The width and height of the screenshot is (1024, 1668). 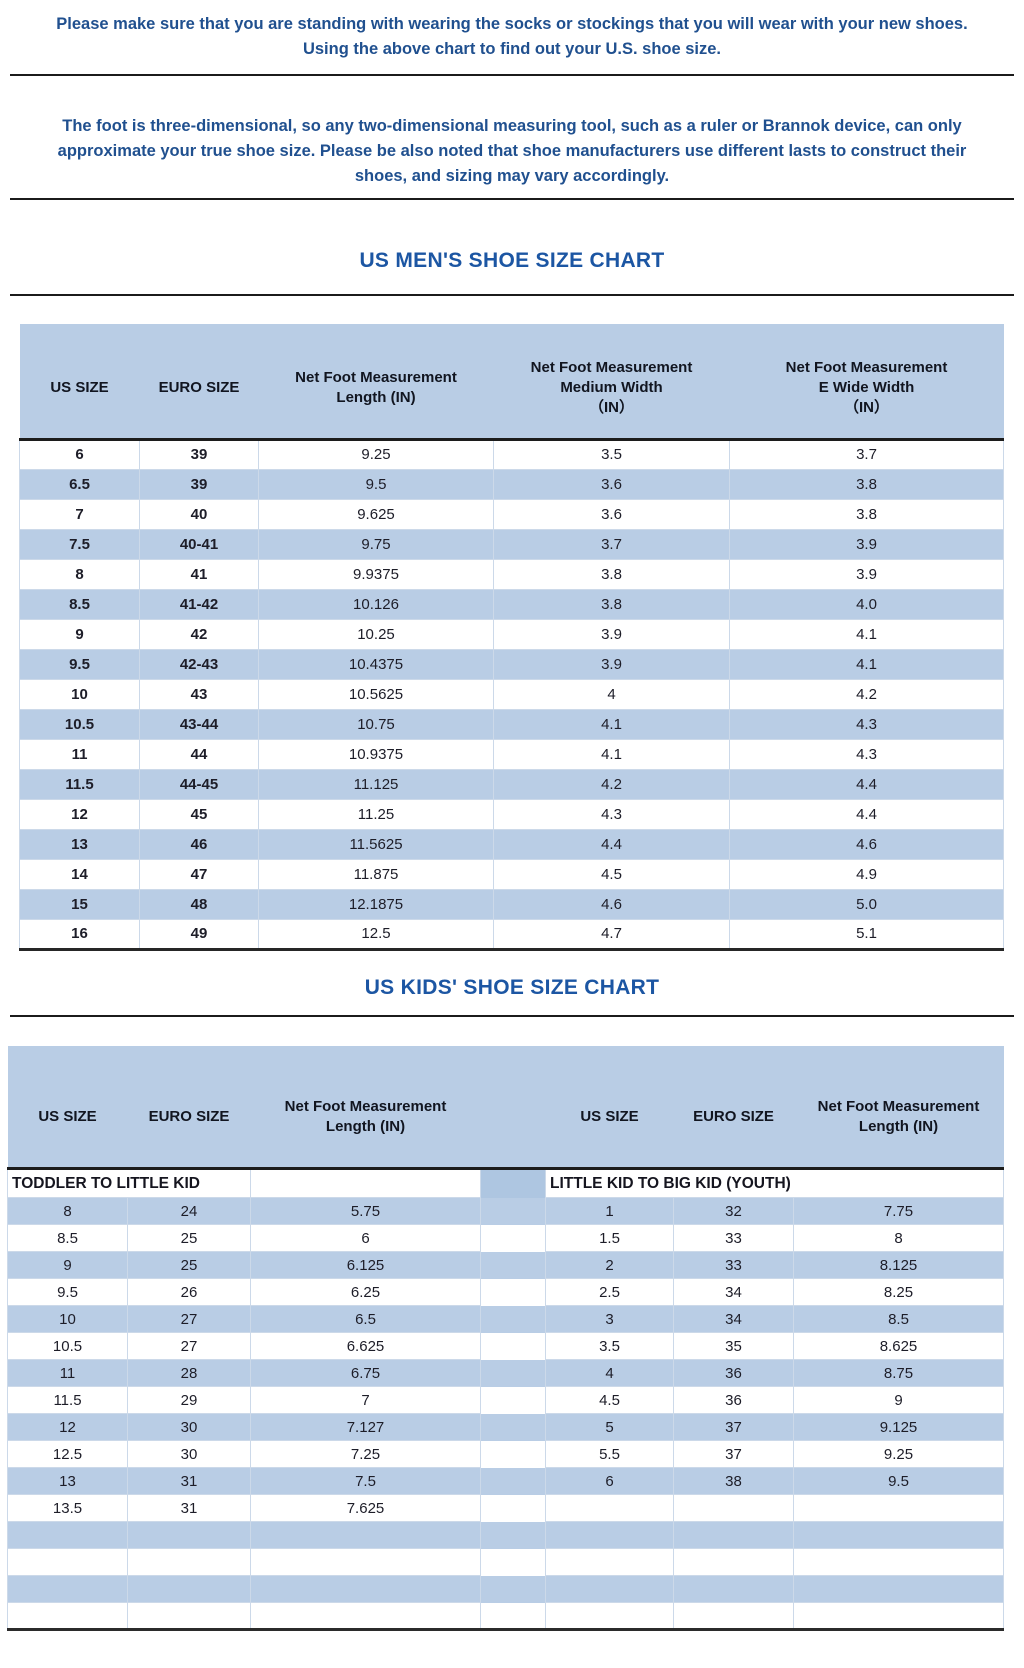 I want to click on table-cell: 43-44, so click(x=199, y=724).